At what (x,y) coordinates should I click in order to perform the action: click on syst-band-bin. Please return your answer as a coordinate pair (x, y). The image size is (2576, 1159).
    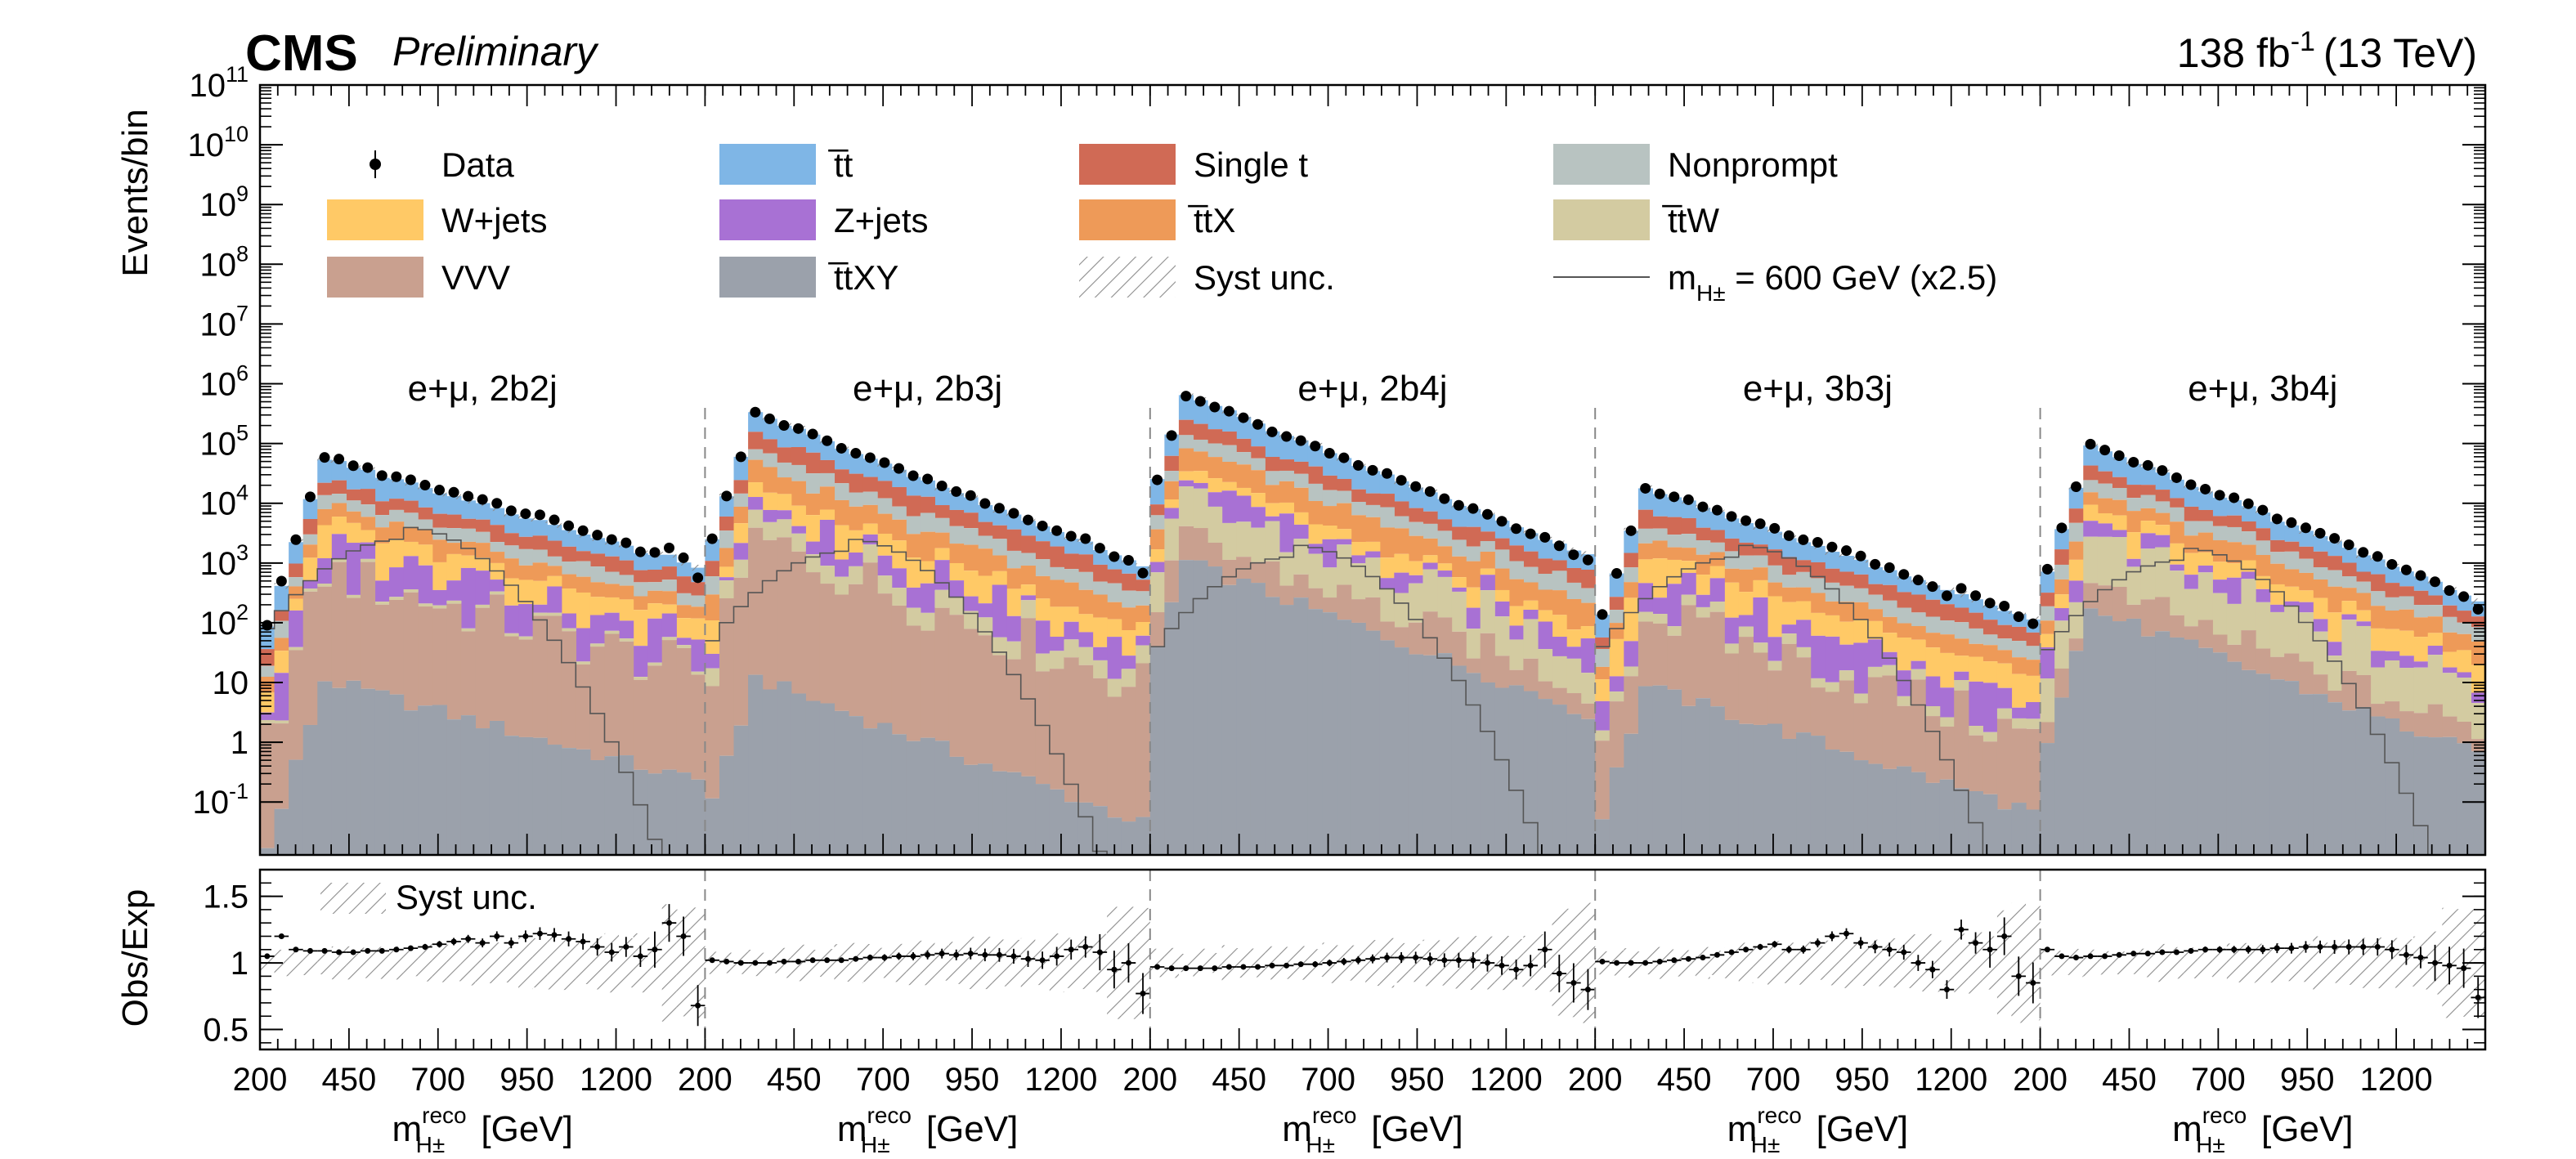
    Looking at the image, I should click on (1961, 594).